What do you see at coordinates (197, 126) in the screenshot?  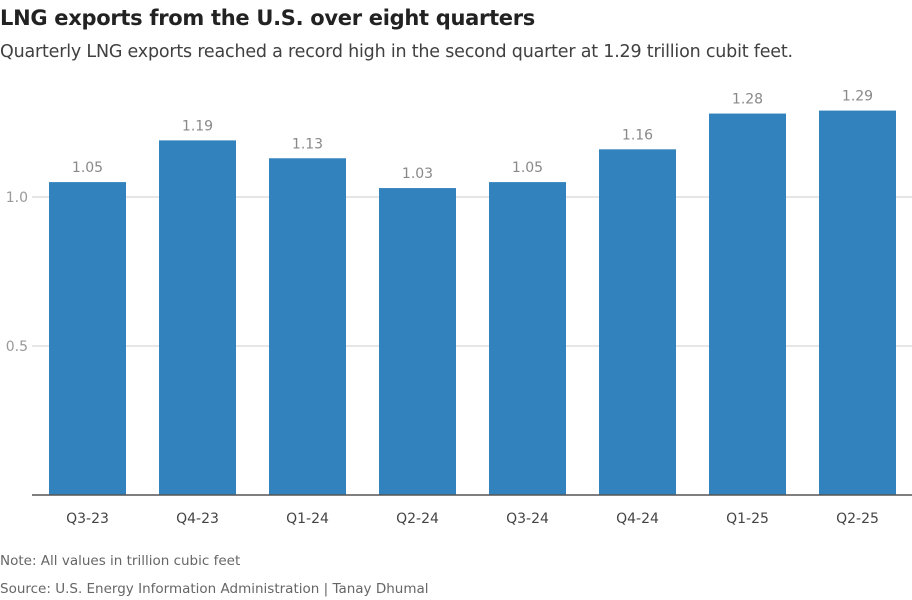 I see `data-label: 1.19` at bounding box center [197, 126].